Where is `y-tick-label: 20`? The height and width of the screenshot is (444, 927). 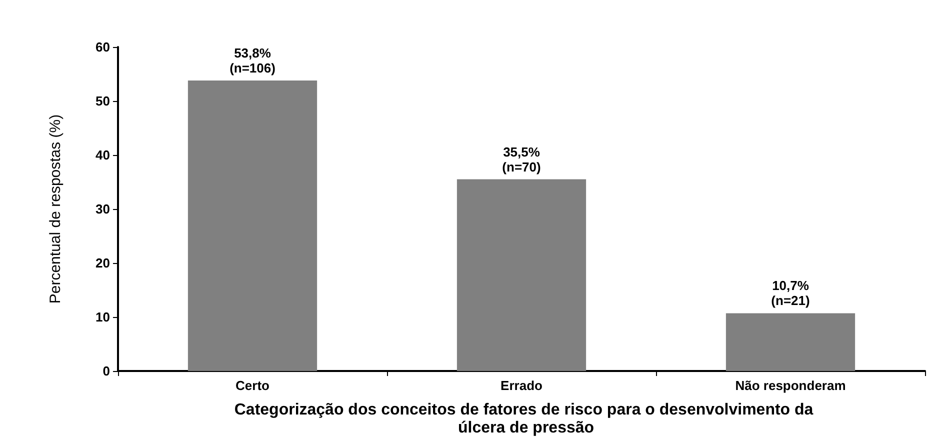 y-tick-label: 20 is located at coordinates (103, 263).